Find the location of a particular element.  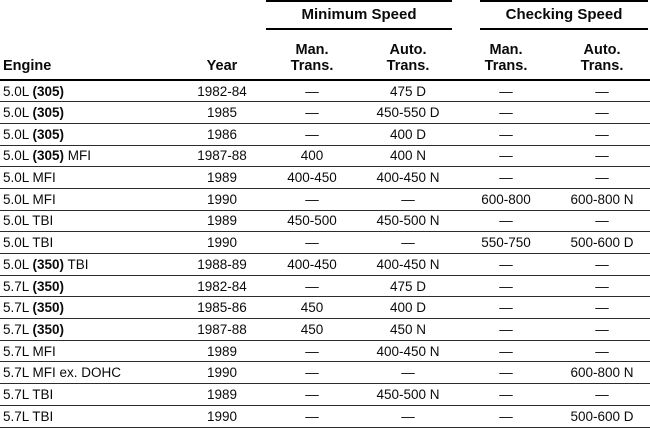

chk-man-trans-cell: 550-750 is located at coordinates (506, 242).